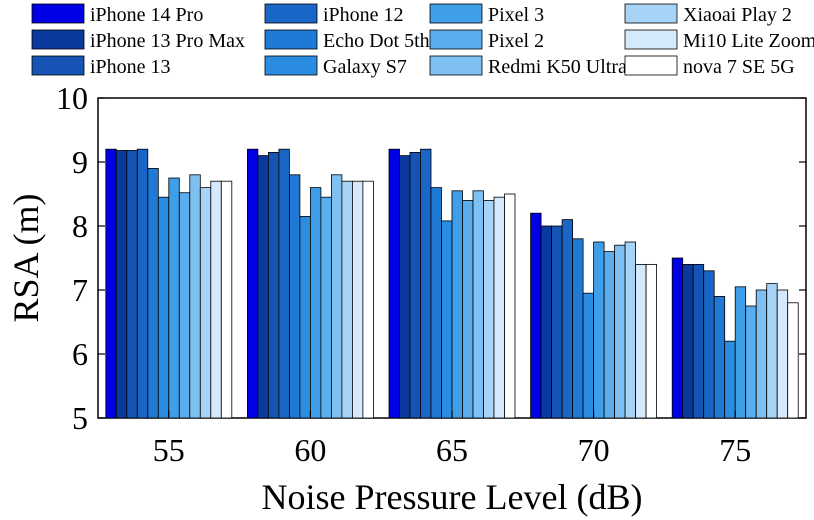 The image size is (814, 520). What do you see at coordinates (294, 296) in the screenshot?
I see `bar-60-echo-dot-5th` at bounding box center [294, 296].